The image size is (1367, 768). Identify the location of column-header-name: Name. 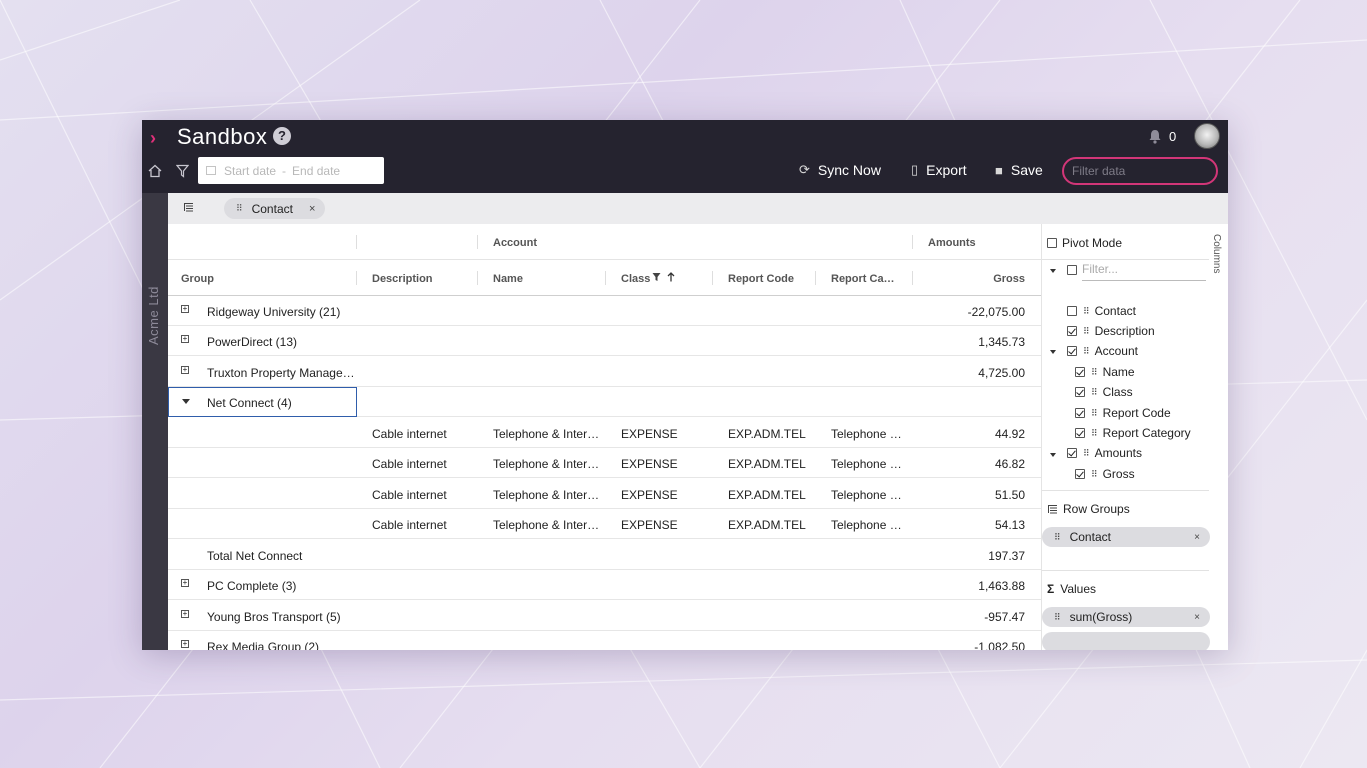
(508, 279).